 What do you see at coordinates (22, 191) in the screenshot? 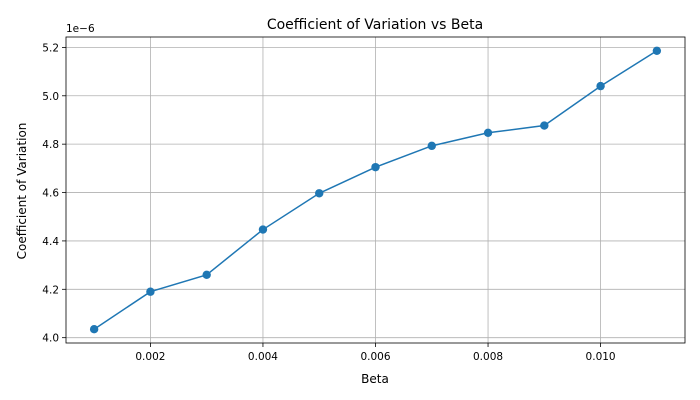
I see `y-axis-label: Coefficient of Variation` at bounding box center [22, 191].